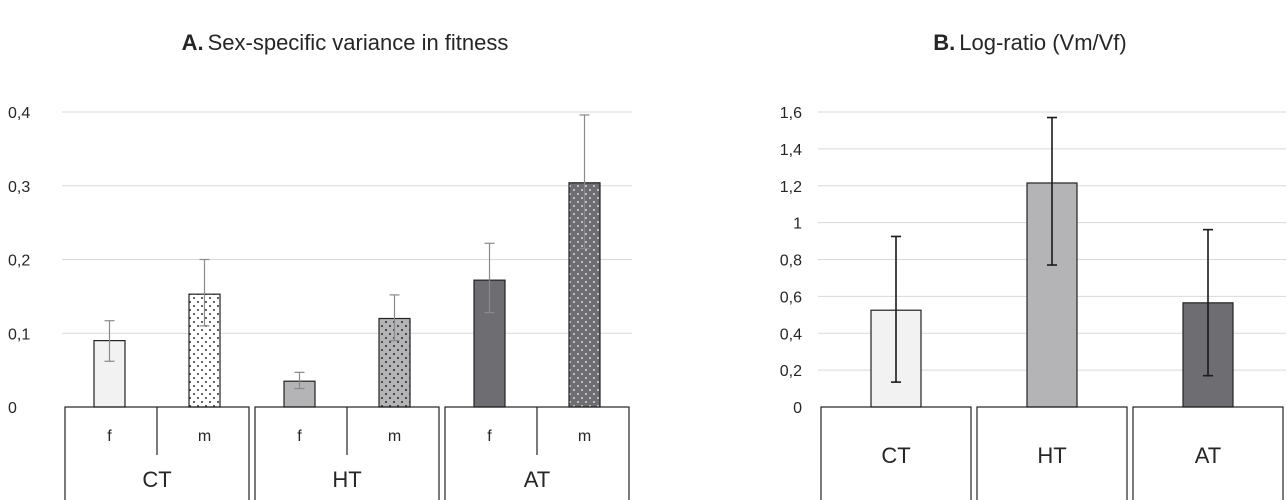 This screenshot has height=500, width=1287. What do you see at coordinates (19, 334) in the screenshot?
I see `chart-a-y-tick-label: 0,1` at bounding box center [19, 334].